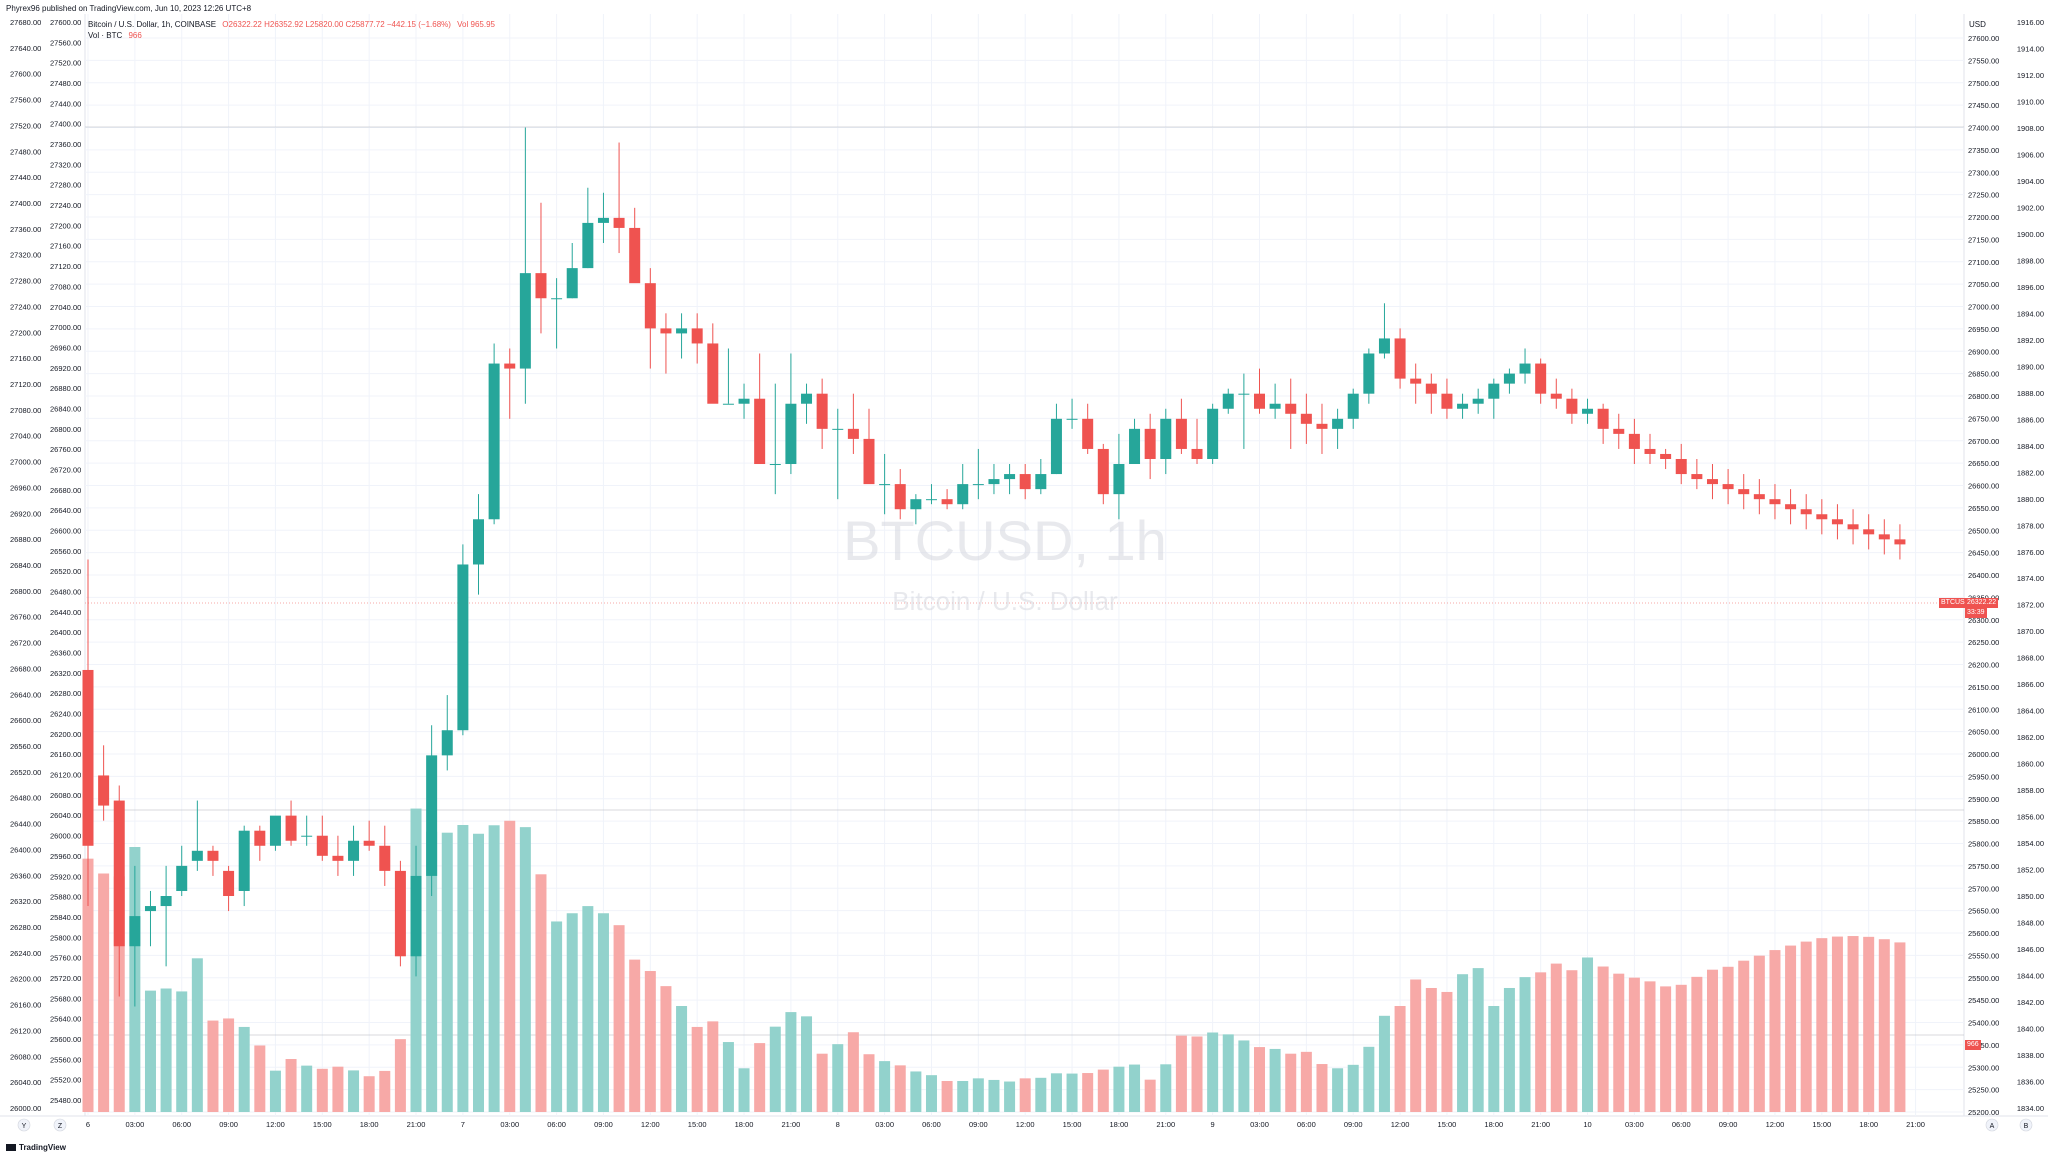  Describe the element at coordinates (24, 1125) in the screenshot. I see `timeframe-button` at that location.